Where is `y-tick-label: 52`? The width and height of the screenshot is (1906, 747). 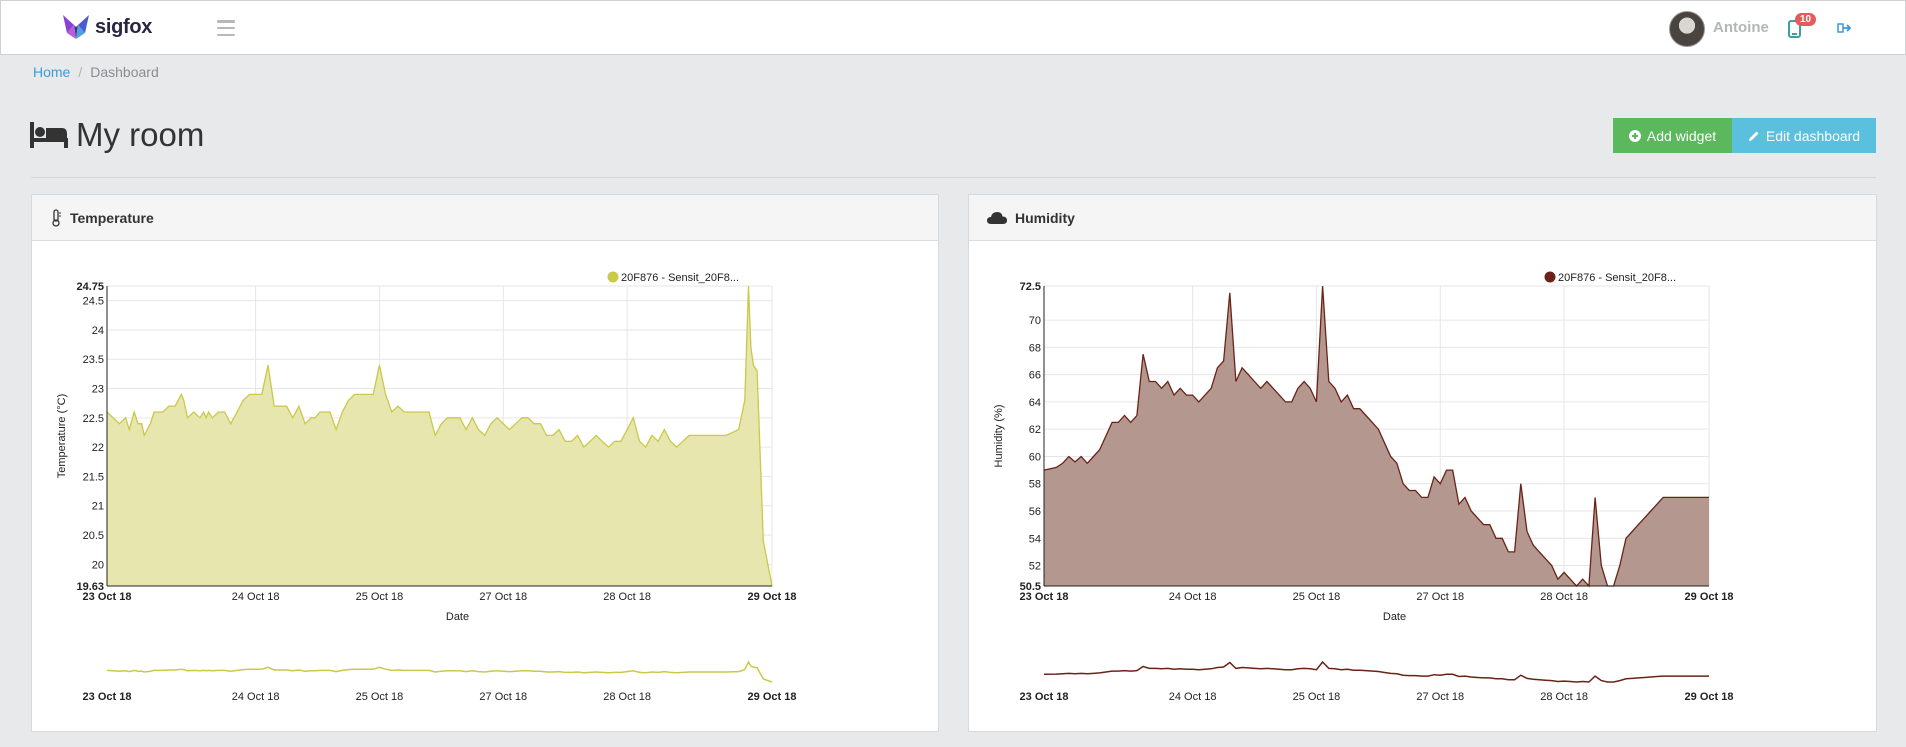
y-tick-label: 52 is located at coordinates (1035, 567).